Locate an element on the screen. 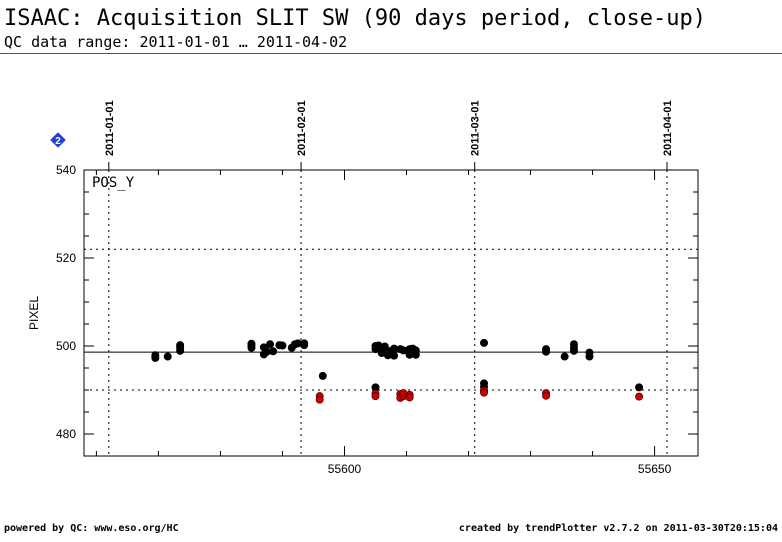 This screenshot has height=542, width=782. y-tick-label: 480 is located at coordinates (66, 434).